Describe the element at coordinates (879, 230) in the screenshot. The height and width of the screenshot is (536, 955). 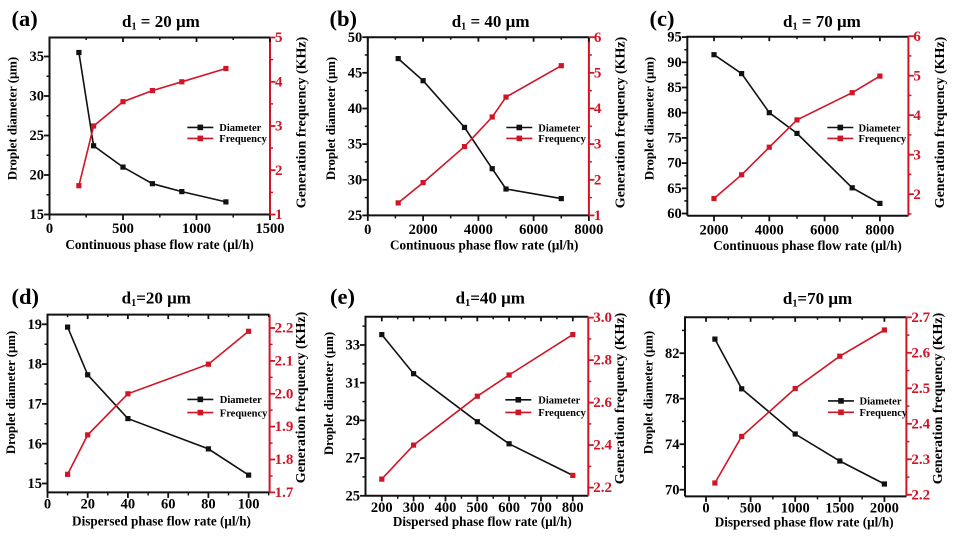
I see `svg-text: 8000` at that location.